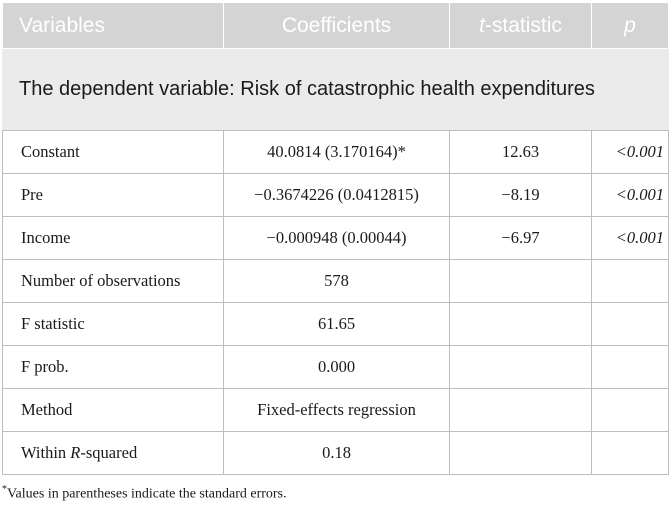 The image size is (670, 507). What do you see at coordinates (113, 324) in the screenshot?
I see `row-variable: F statistic` at bounding box center [113, 324].